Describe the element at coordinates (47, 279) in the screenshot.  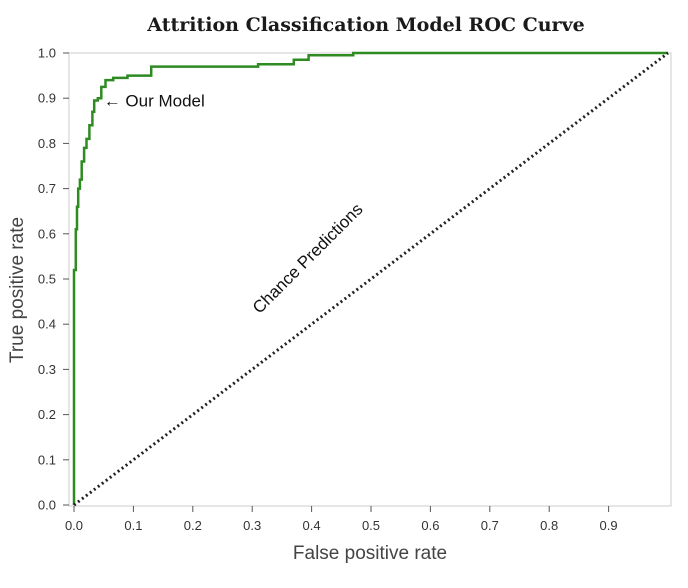
I see `y-tick-label: 0.5` at that location.